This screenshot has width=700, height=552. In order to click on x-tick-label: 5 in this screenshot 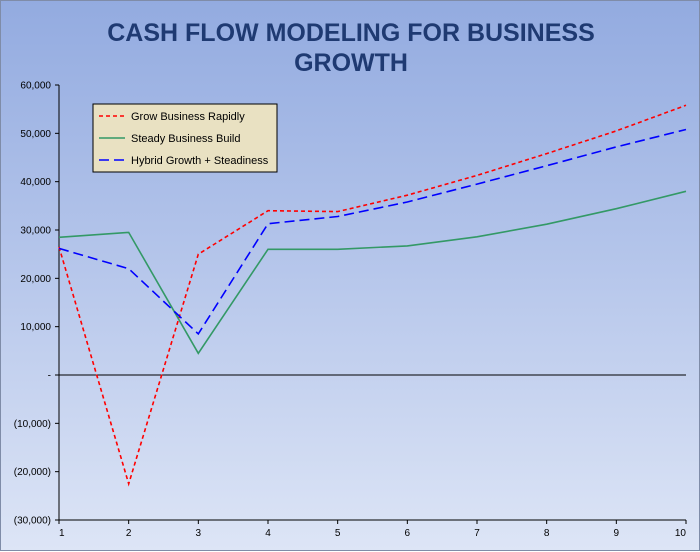, I will do `click(338, 533)`.